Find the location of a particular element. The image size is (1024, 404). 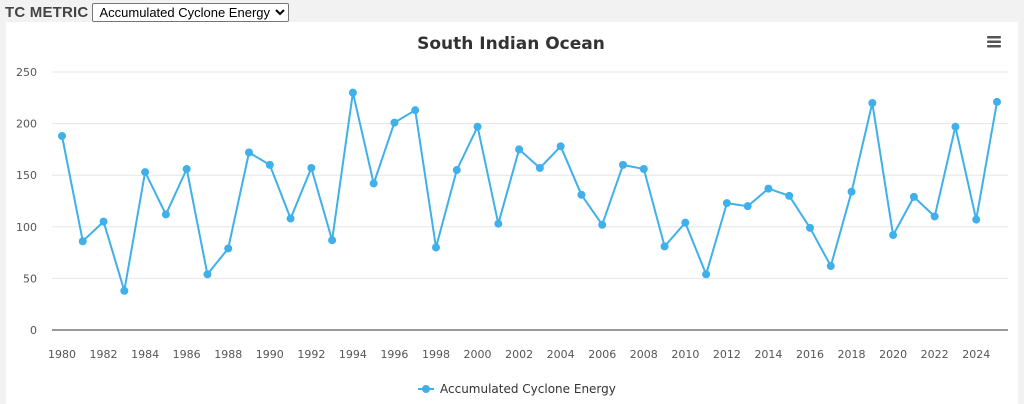

x-tick-label: 2002 is located at coordinates (519, 354).